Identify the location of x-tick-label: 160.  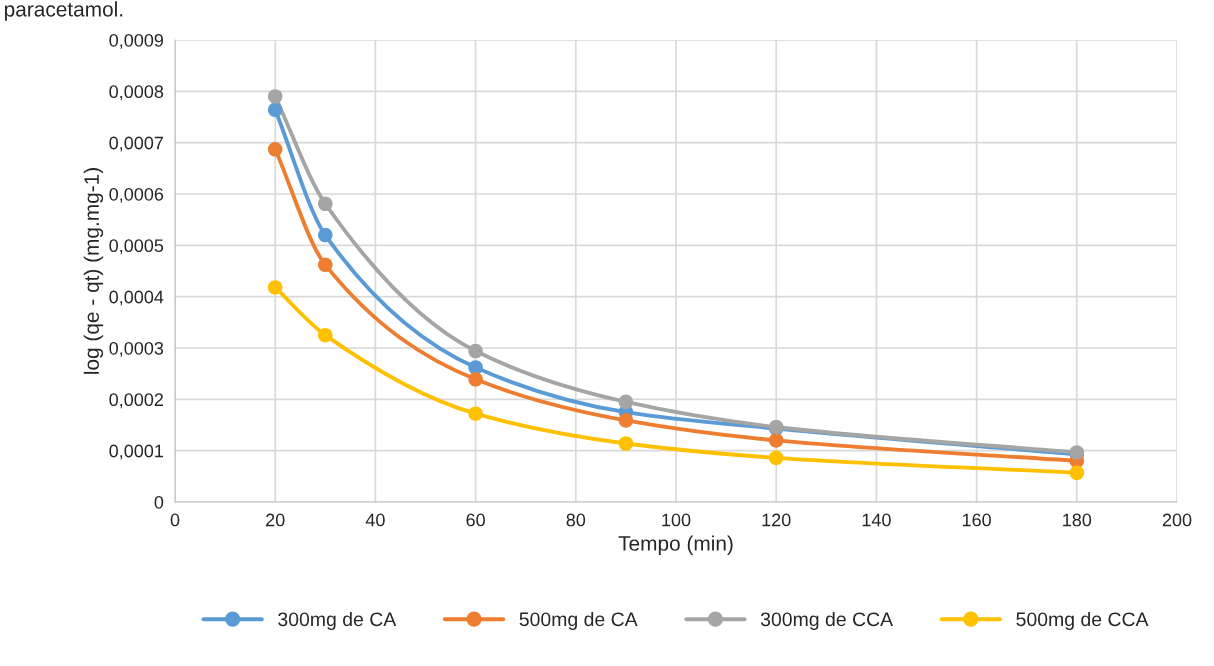
(976, 520).